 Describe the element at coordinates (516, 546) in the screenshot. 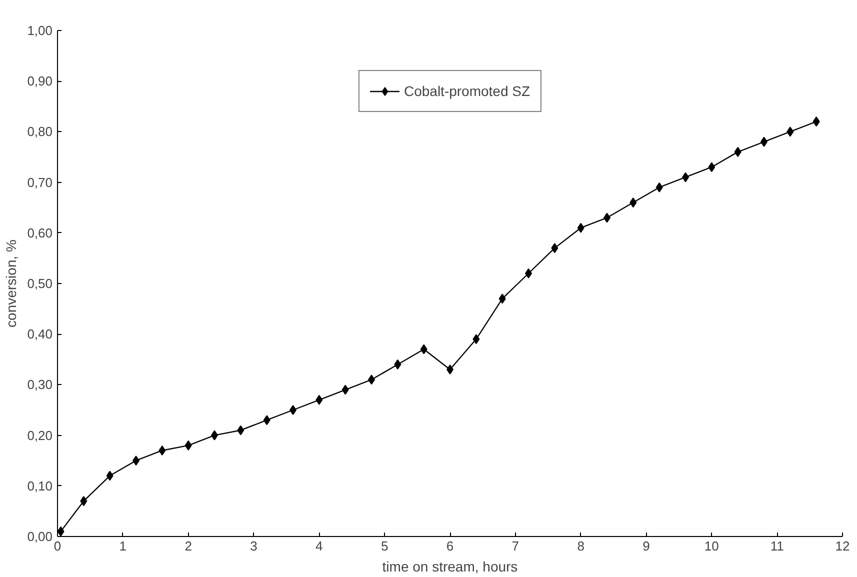

I see `x-tick-label: 7` at that location.